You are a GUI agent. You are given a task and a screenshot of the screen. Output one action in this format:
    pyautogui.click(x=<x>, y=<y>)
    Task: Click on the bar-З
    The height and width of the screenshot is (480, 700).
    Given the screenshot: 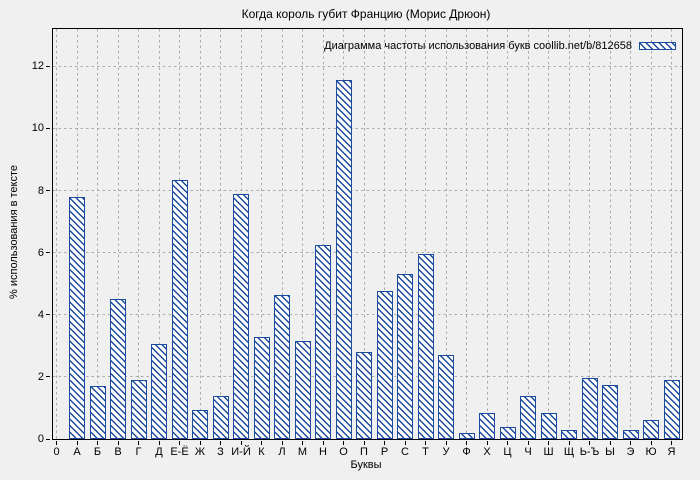 What is the action you would take?
    pyautogui.click(x=220, y=417)
    